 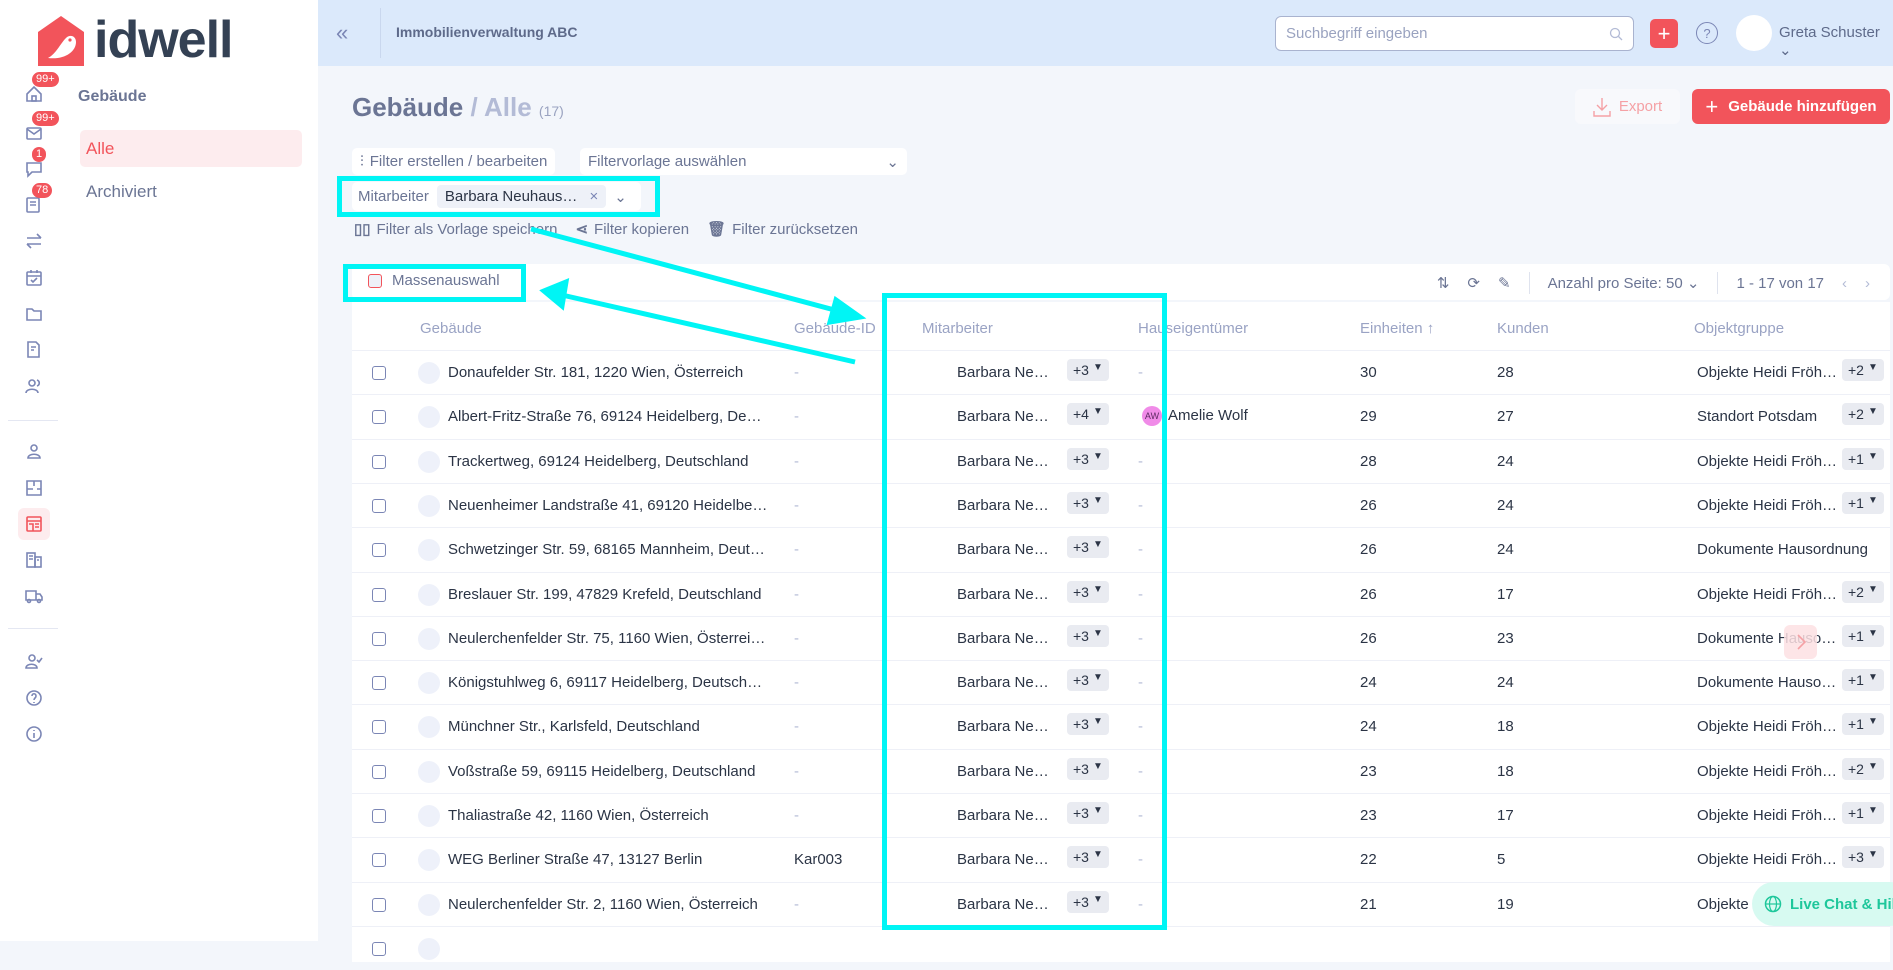 I want to click on filter-template-select: Filtervorlage auswählen ⌄, so click(x=743, y=161).